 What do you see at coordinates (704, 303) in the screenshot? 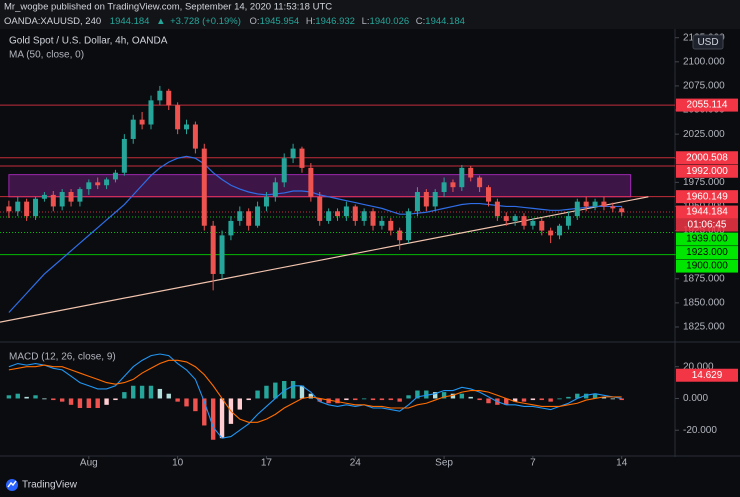
I see `y-tick-label: 1850.000` at bounding box center [704, 303].